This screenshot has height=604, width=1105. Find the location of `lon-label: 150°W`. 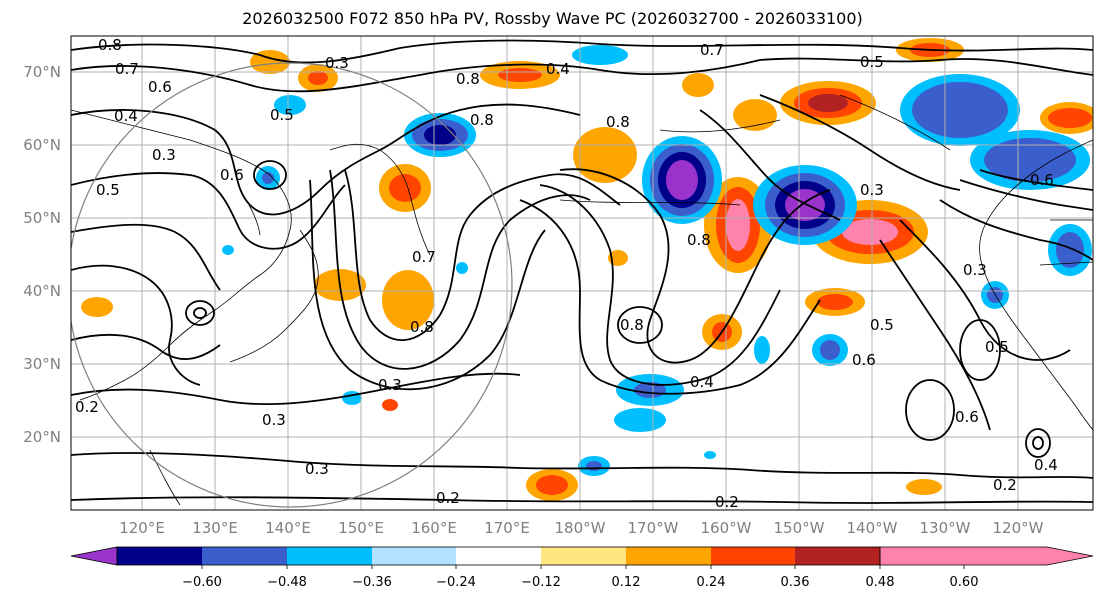

lon-label: 150°W is located at coordinates (799, 528).